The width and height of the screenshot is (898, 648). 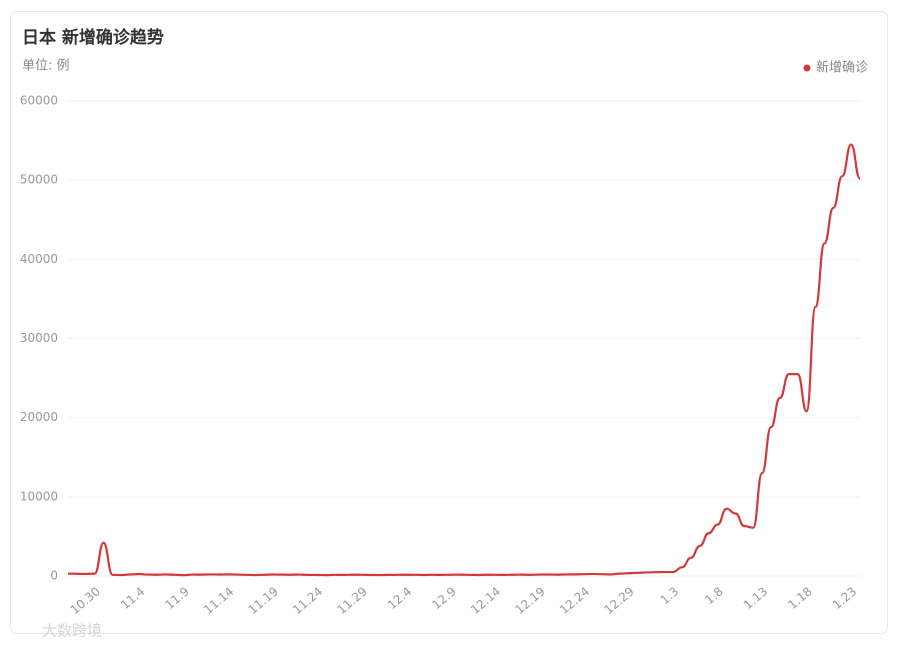 What do you see at coordinates (807, 68) in the screenshot?
I see `legend-marker` at bounding box center [807, 68].